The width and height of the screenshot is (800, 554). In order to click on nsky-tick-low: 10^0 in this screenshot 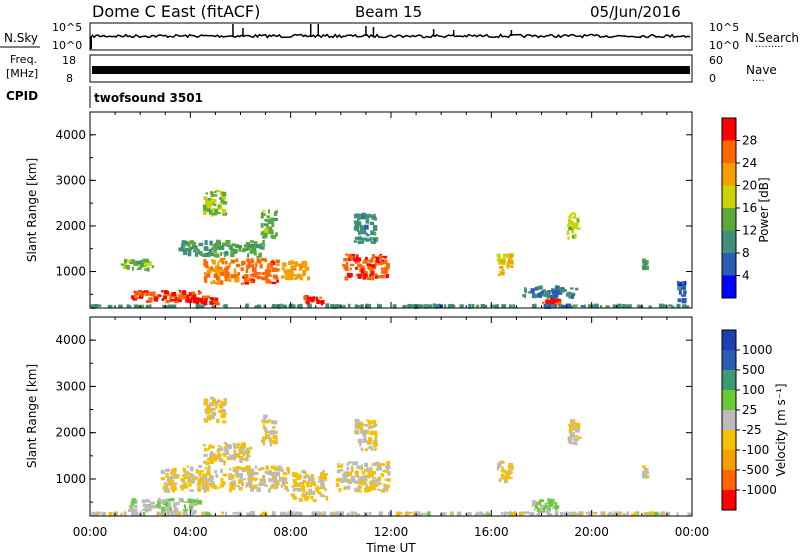, I will do `click(67, 45)`.